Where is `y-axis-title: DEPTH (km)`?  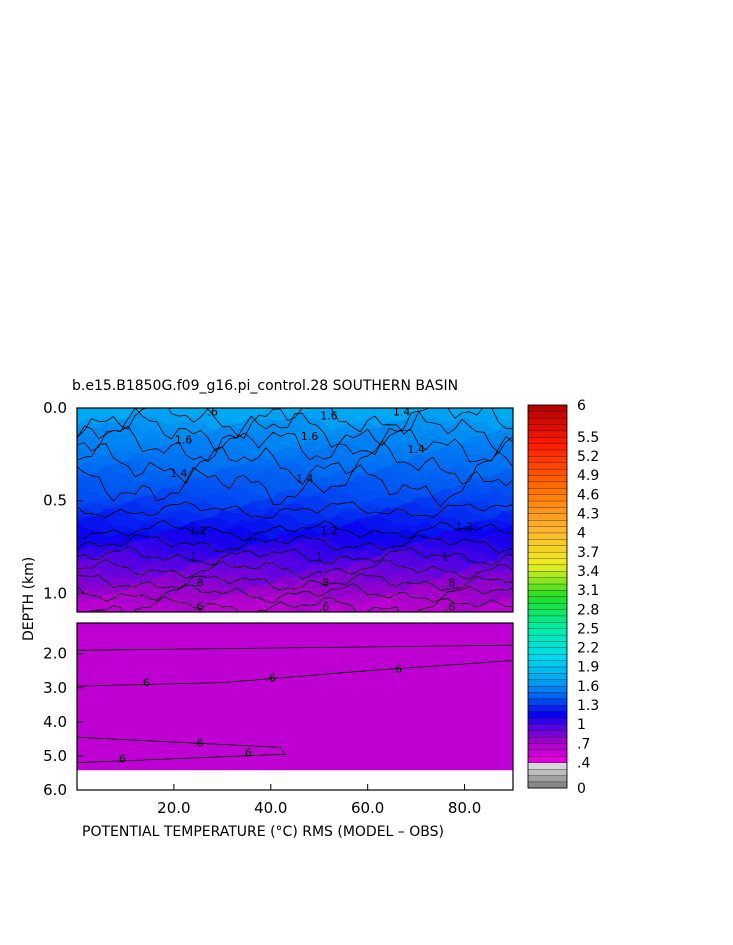
y-axis-title: DEPTH (km) is located at coordinates (29, 599).